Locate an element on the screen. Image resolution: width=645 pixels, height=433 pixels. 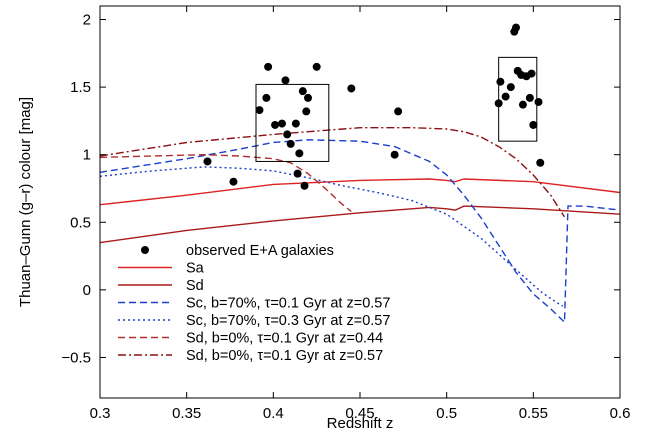
y-tick-label-1: 0 is located at coordinates (87, 290).